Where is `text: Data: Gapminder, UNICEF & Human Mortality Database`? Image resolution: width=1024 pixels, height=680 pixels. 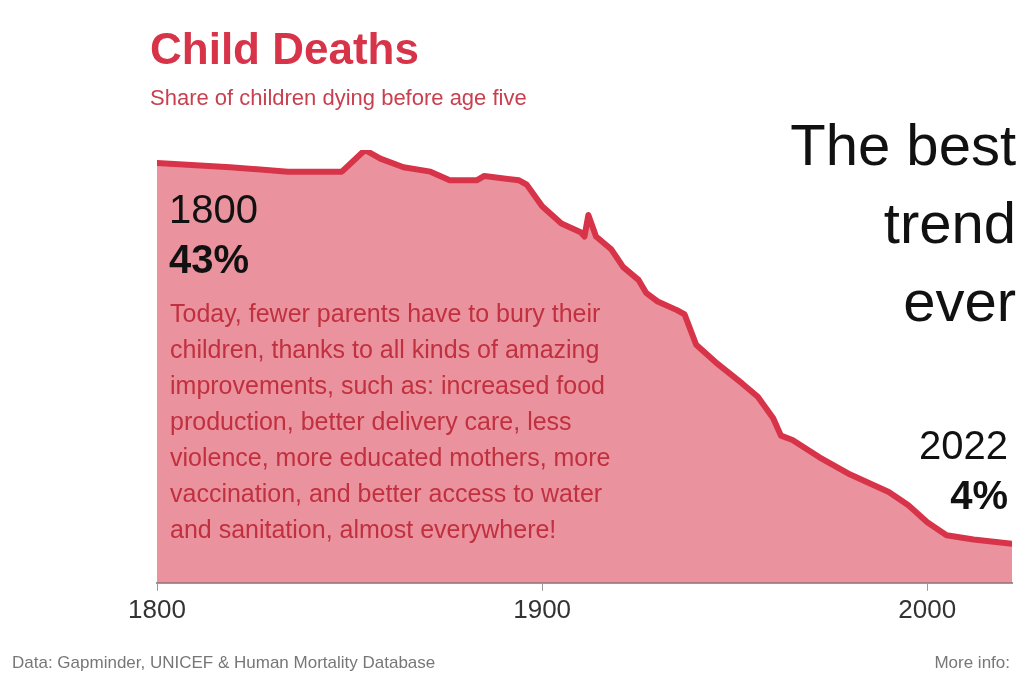 text: Data: Gapminder, UNICEF & Human Mortality Database is located at coordinates (224, 662).